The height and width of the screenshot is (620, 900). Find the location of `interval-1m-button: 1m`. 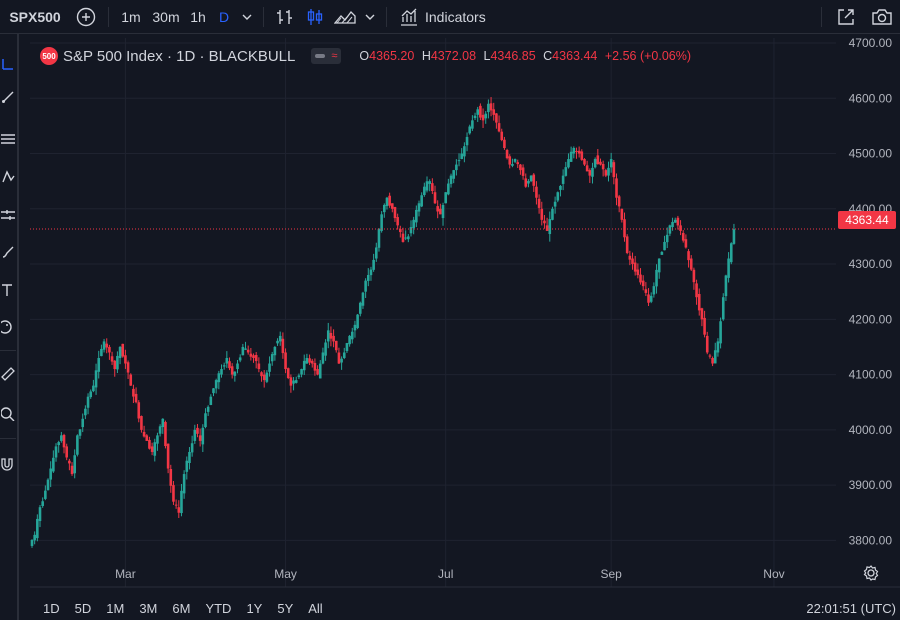

interval-1m-button: 1m is located at coordinates (131, 17).